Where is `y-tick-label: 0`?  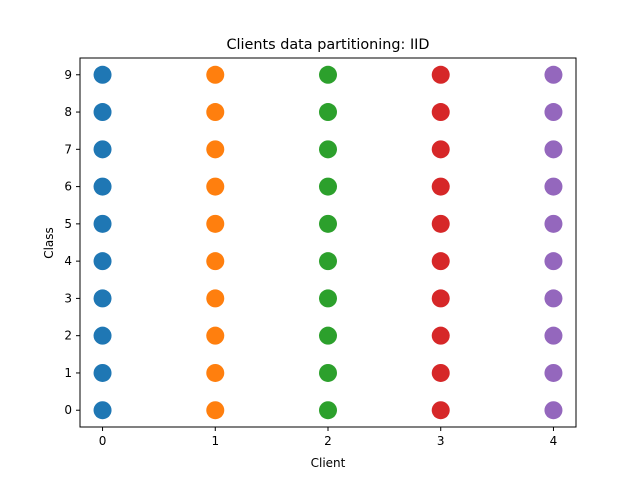 y-tick-label: 0 is located at coordinates (68, 410).